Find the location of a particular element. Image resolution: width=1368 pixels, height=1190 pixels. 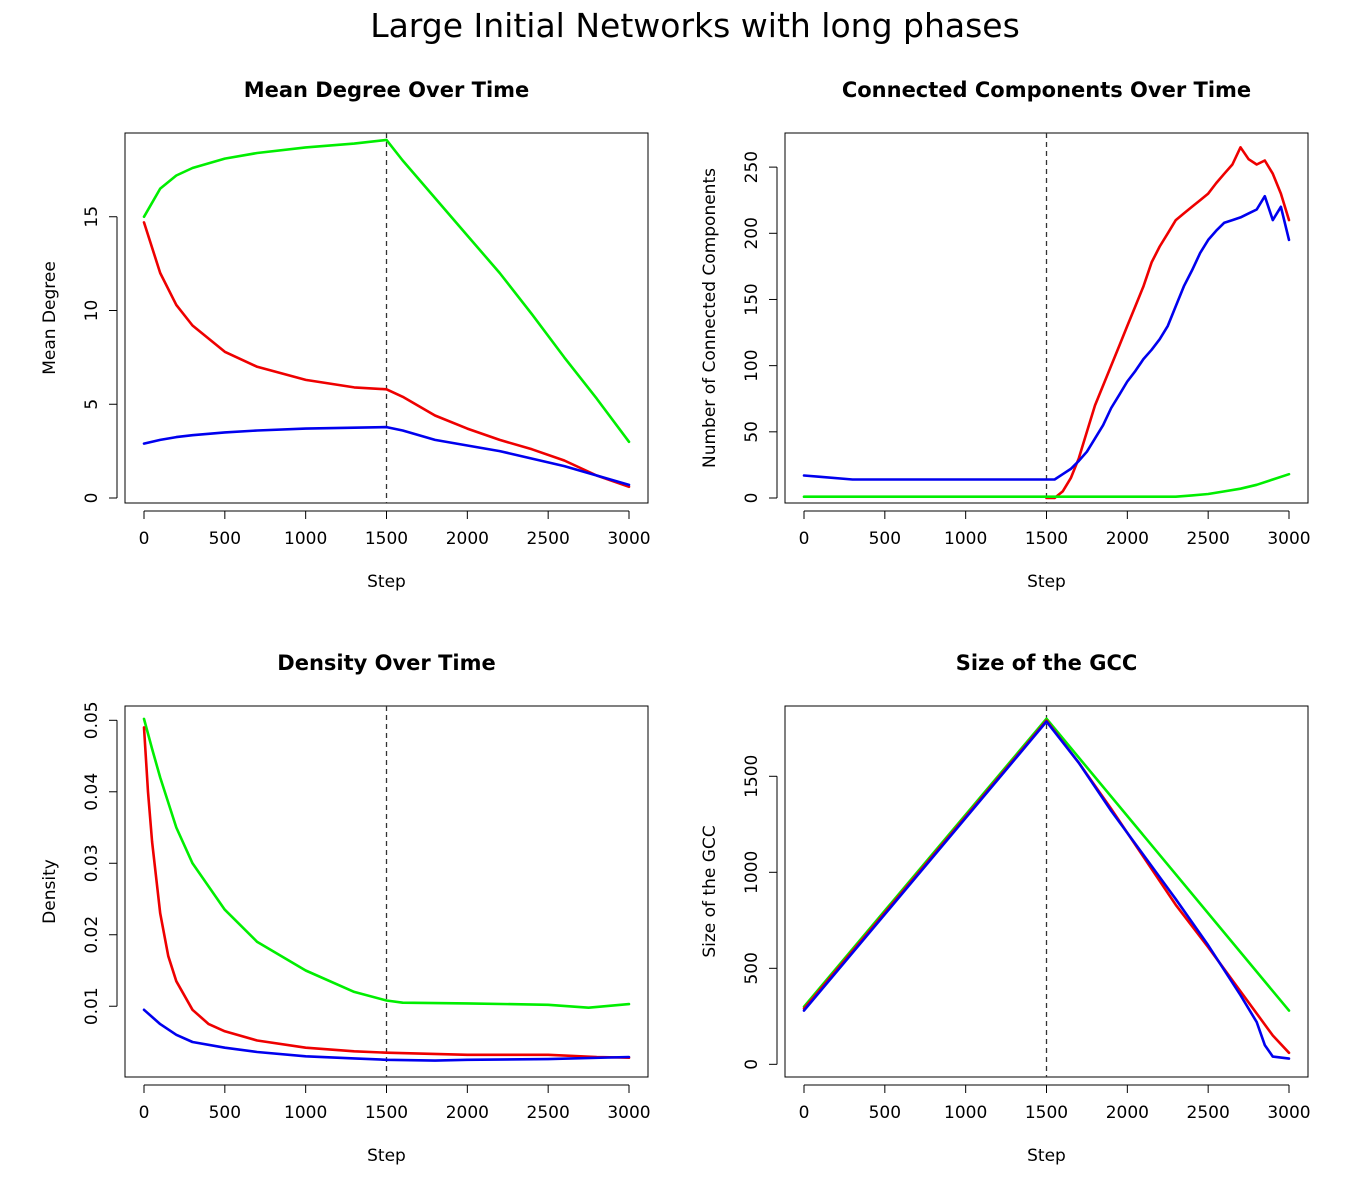

y-axis-label: Size of the GCC is located at coordinates (710, 891).